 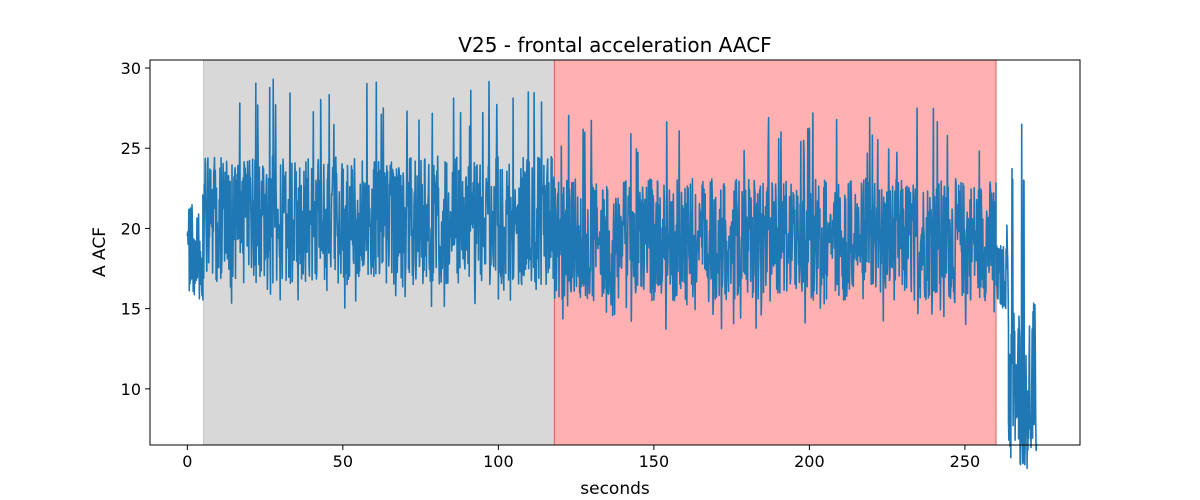 I want to click on y-tick-label: 25, so click(x=131, y=148).